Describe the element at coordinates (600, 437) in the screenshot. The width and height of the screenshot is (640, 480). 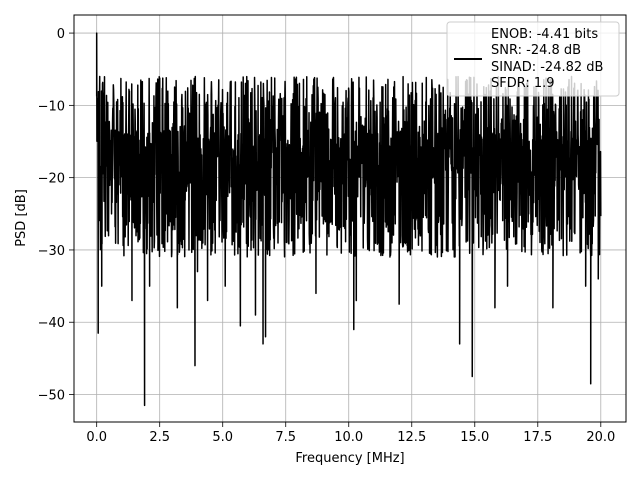
I see `x-tick-label: 20.0` at that location.